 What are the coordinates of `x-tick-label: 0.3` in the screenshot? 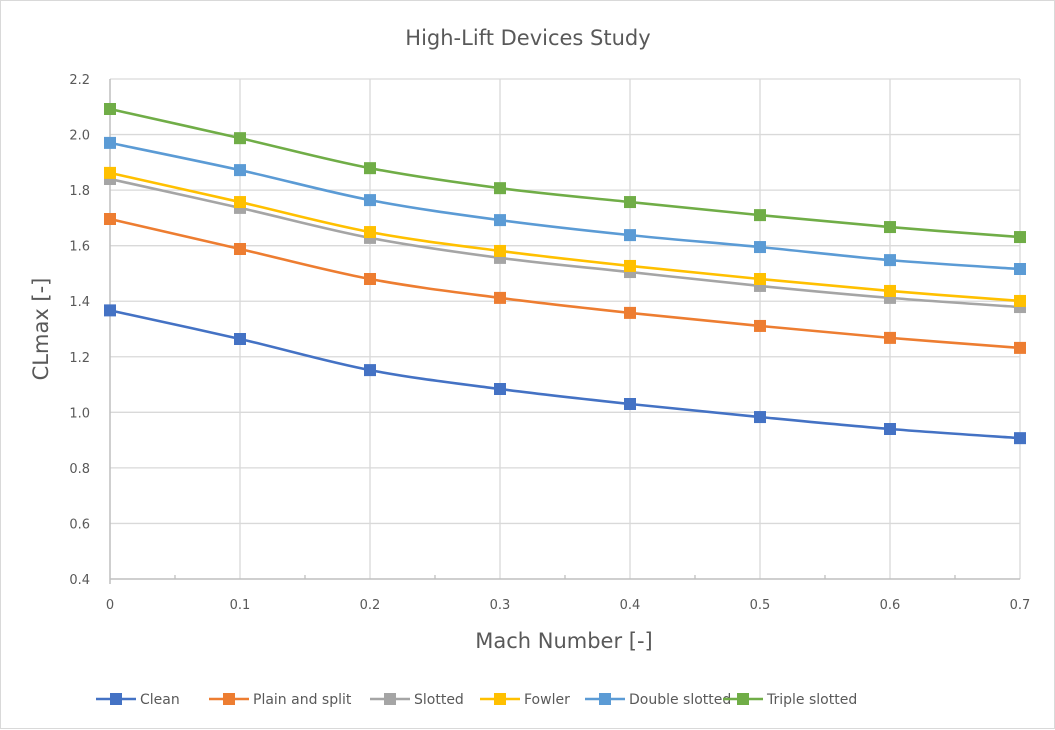 It's located at (500, 605).